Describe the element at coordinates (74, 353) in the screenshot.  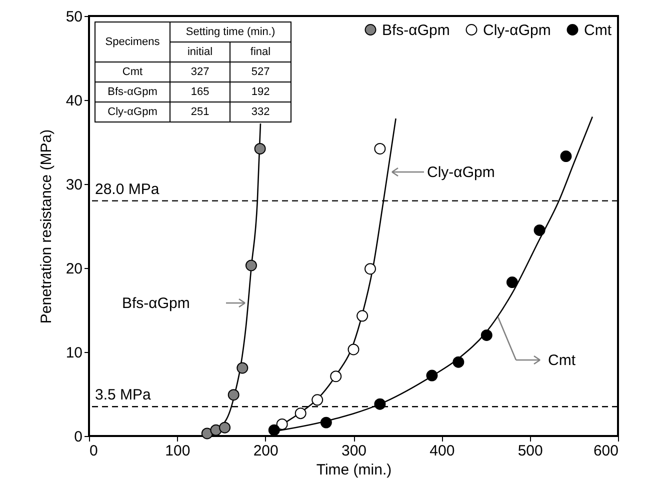
I see `y-tick-label: 10` at that location.